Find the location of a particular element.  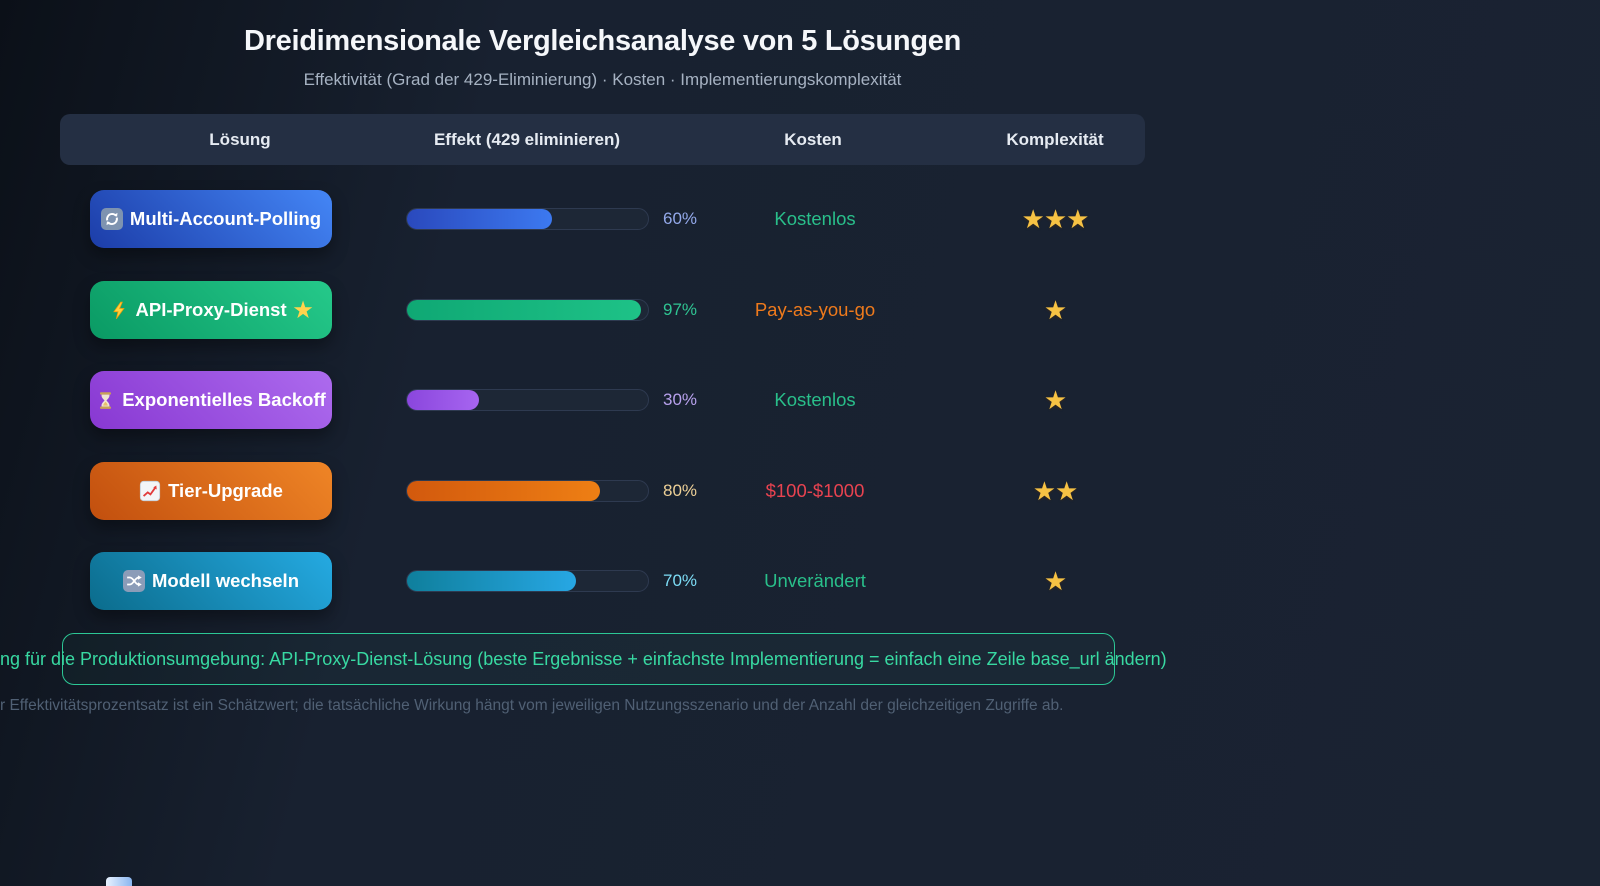

solution-badge-multi-account-polling: Multi-Account-Polling is located at coordinates (211, 219).